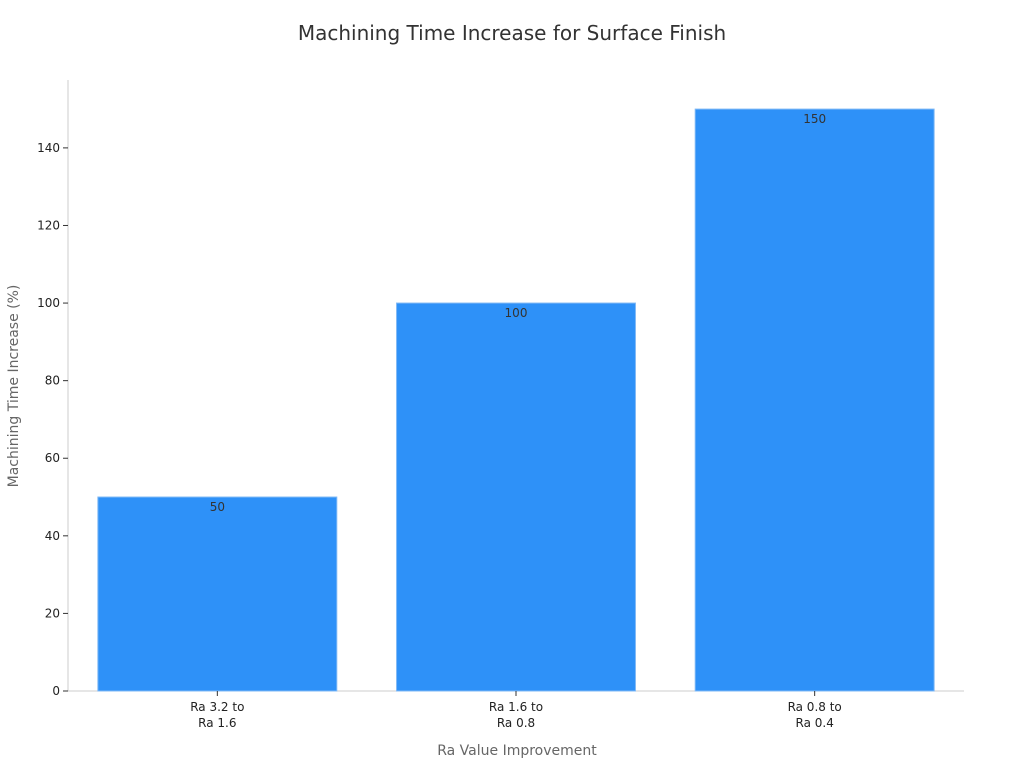 The image size is (1024, 768). Describe the element at coordinates (516, 707) in the screenshot. I see `x-tick-label-line: Ra 1.6 to` at that location.